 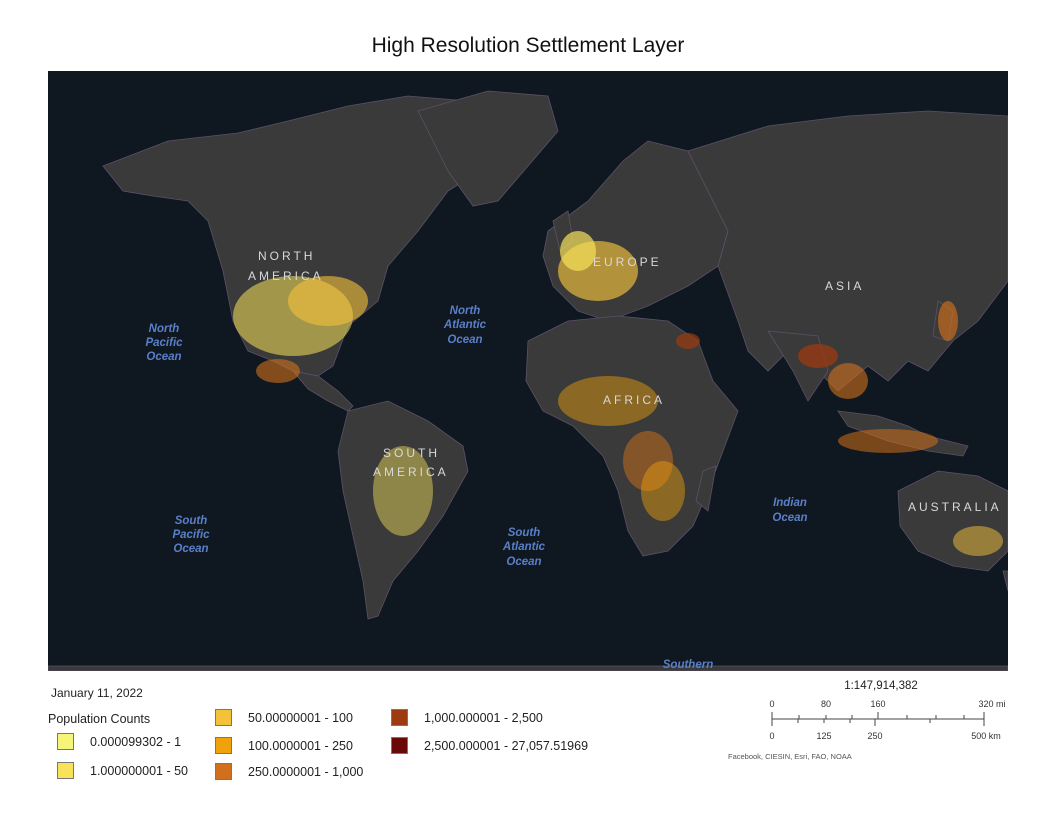 I want to click on label-south-america-1: SOUTH, so click(x=411, y=453).